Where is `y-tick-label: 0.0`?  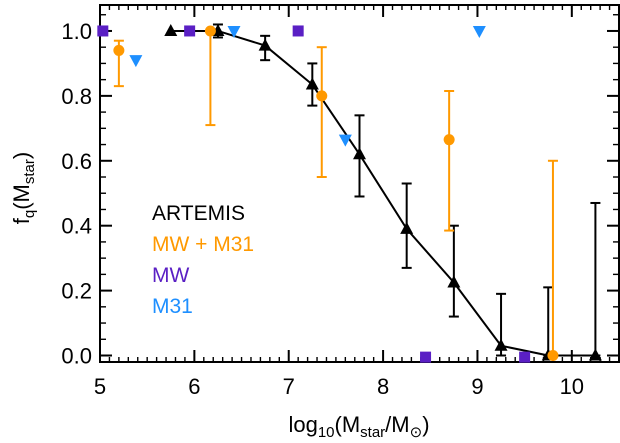 y-tick-label: 0.0 is located at coordinates (76, 356).